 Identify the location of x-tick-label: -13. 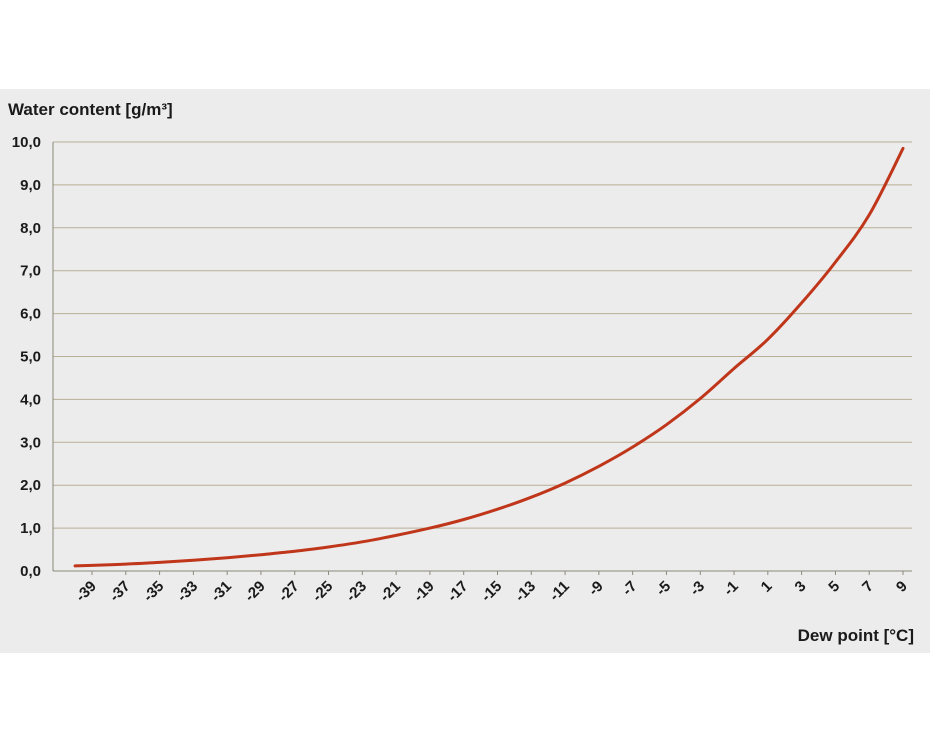
(525, 591).